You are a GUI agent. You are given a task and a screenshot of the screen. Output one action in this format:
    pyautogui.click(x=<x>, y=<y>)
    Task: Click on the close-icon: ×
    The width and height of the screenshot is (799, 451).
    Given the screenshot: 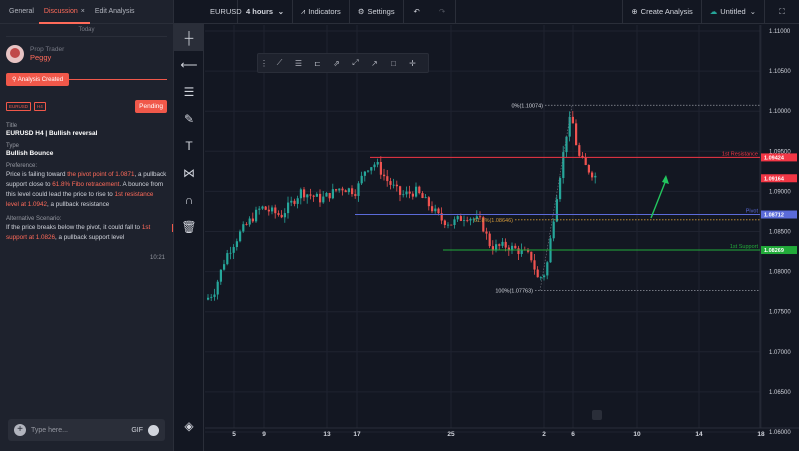 What is the action you would take?
    pyautogui.click(x=82, y=11)
    